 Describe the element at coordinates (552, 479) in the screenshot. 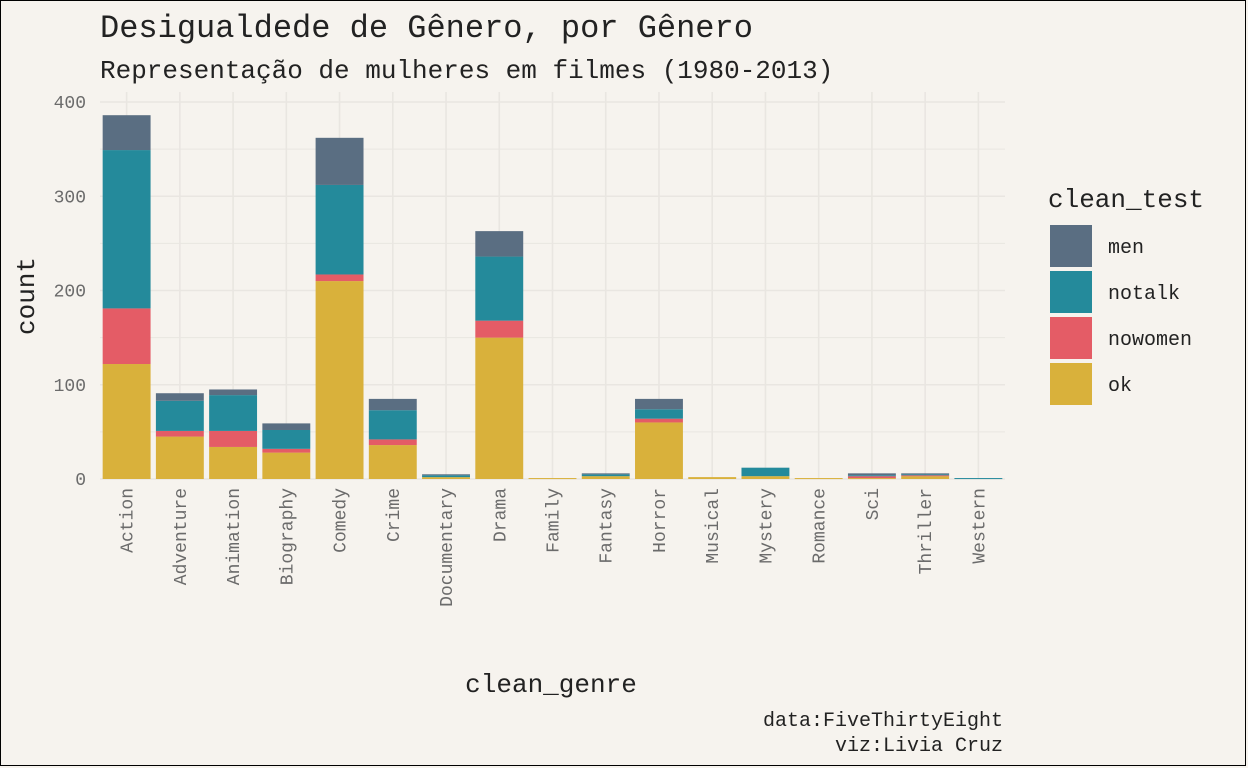

I see `bar-family-ok` at that location.